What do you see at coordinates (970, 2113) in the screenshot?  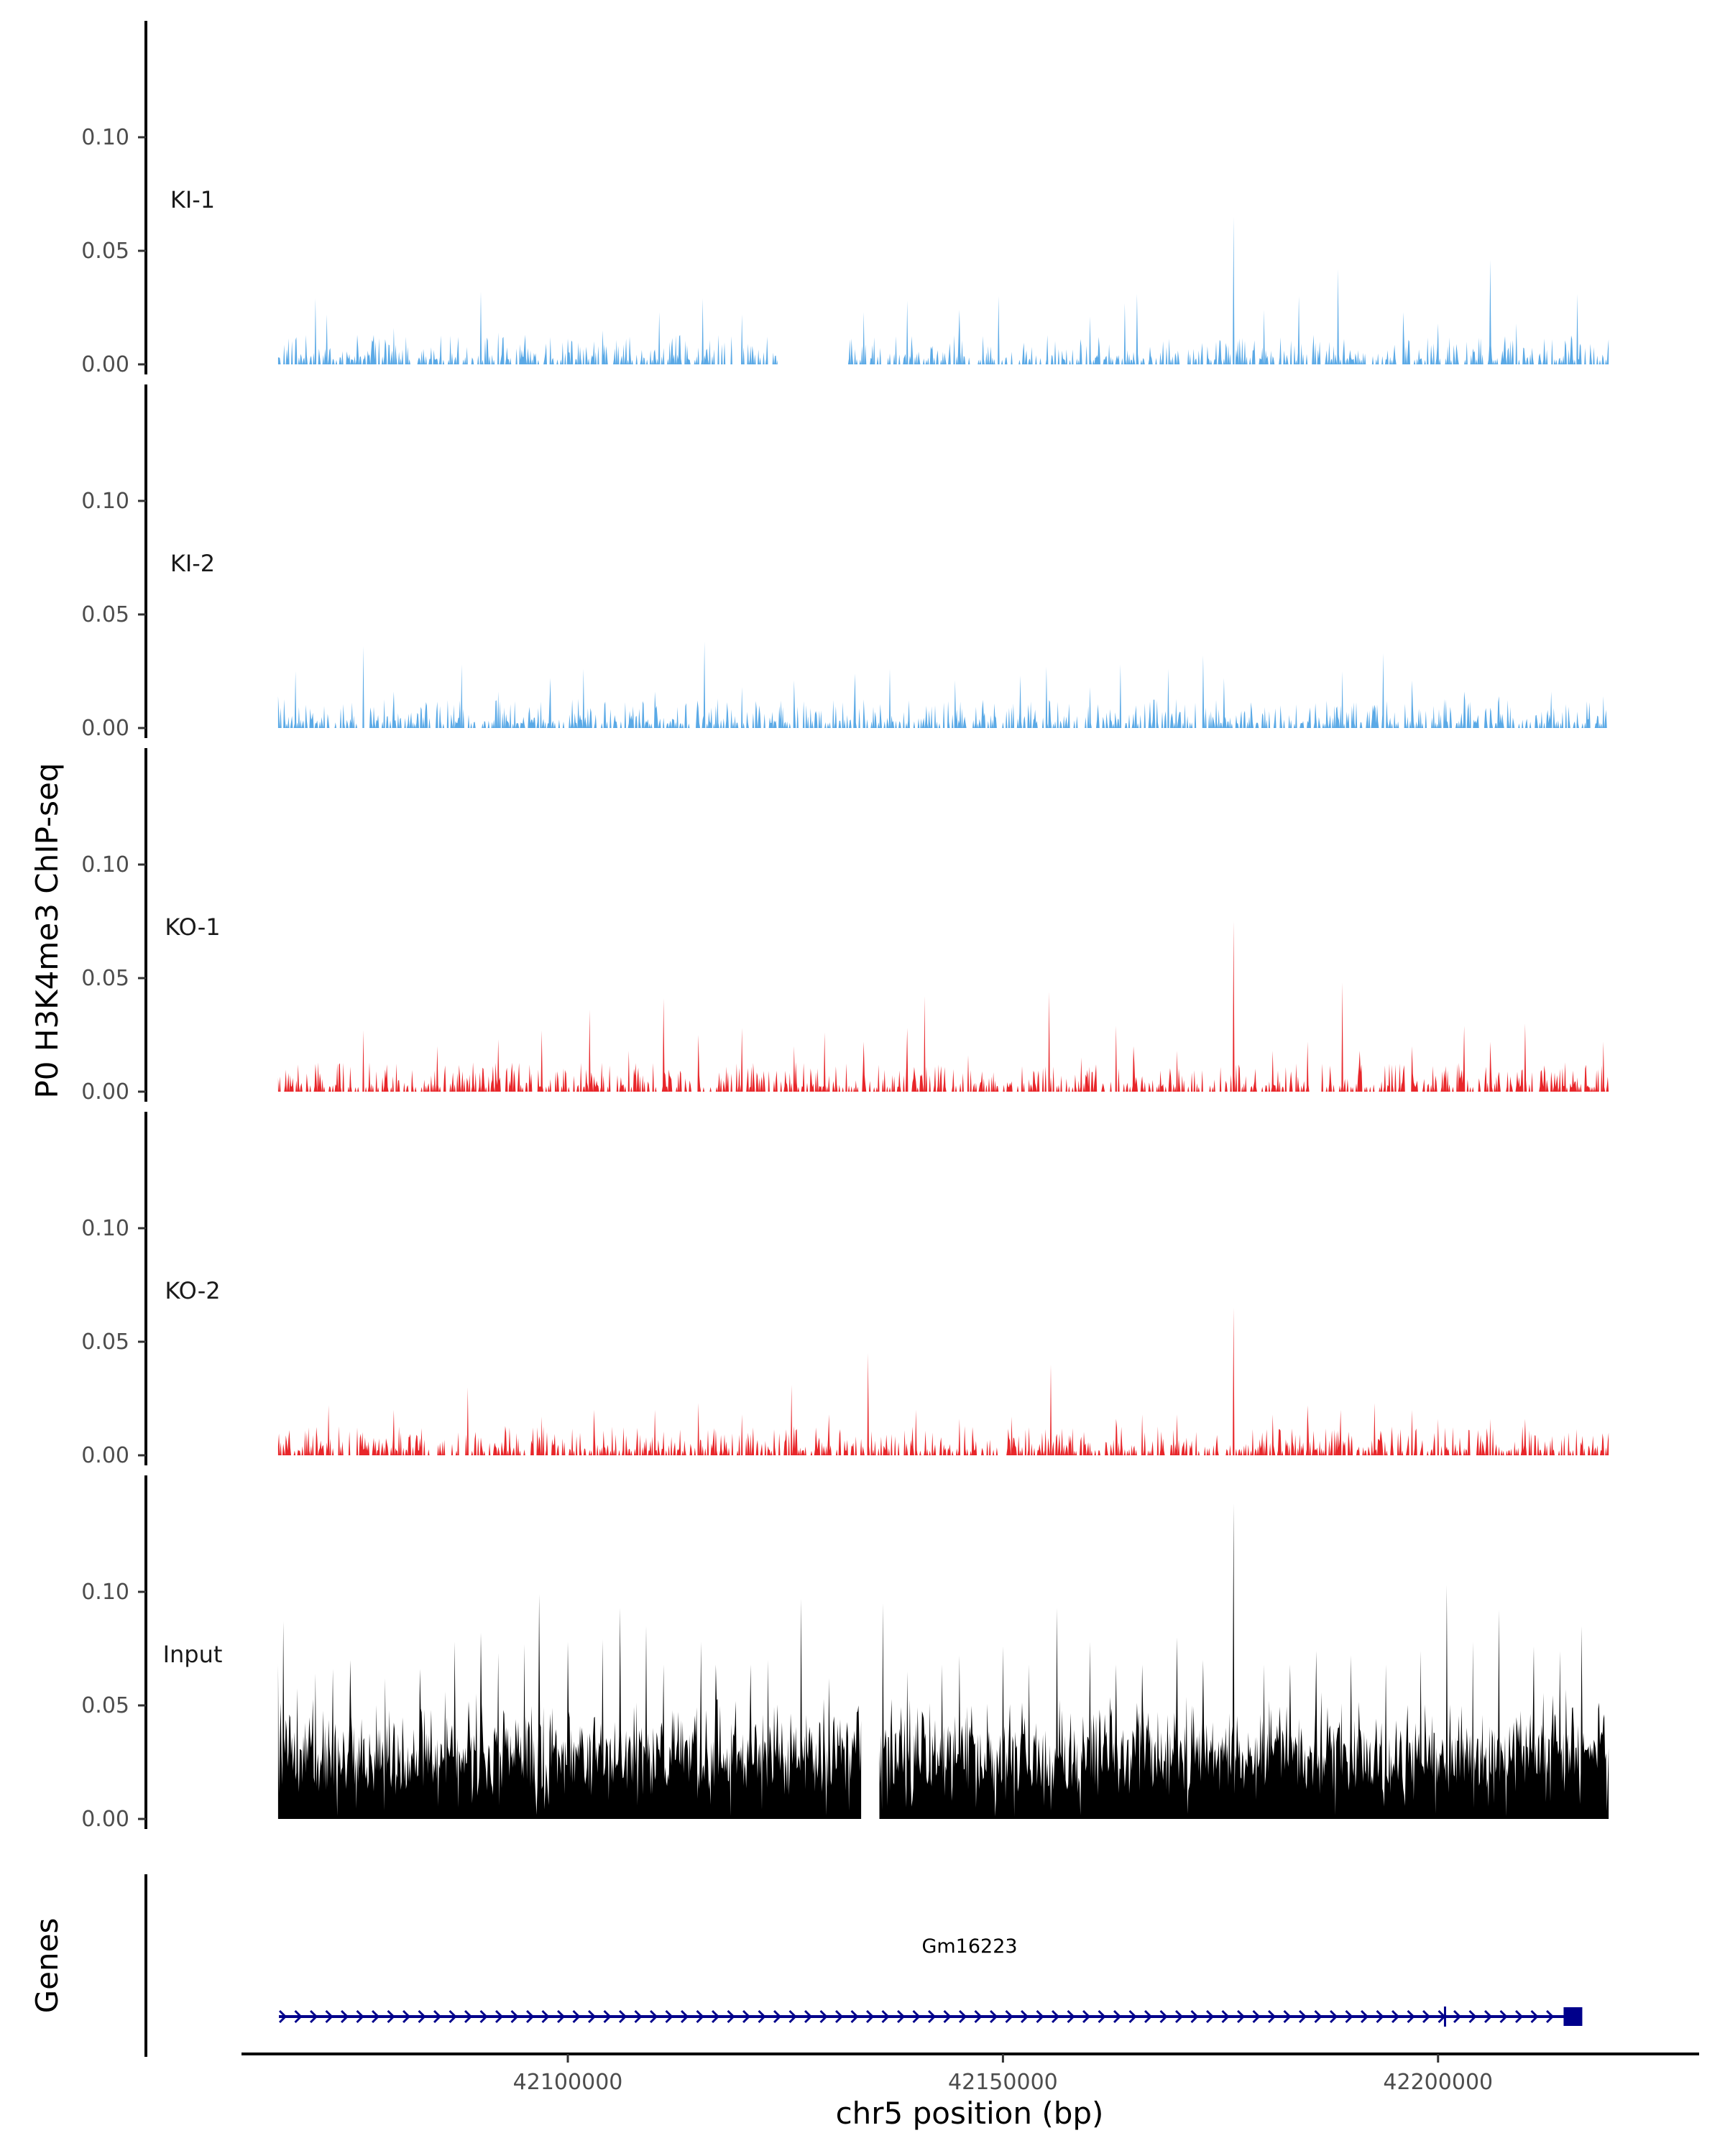 I see `x-axis-title: chr5 position (bp)` at bounding box center [970, 2113].